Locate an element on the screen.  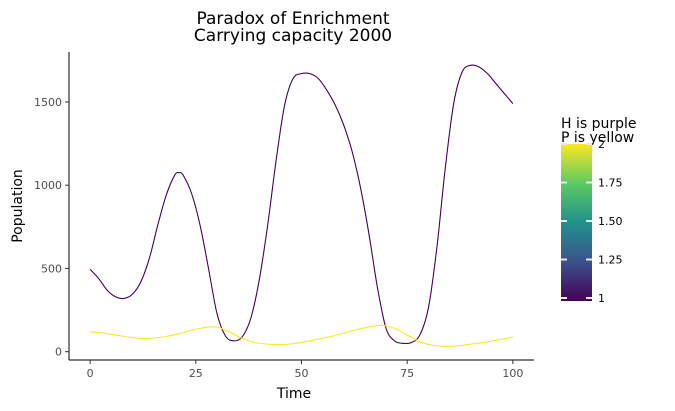
y-tick-label: 1500 is located at coordinates (48, 102).